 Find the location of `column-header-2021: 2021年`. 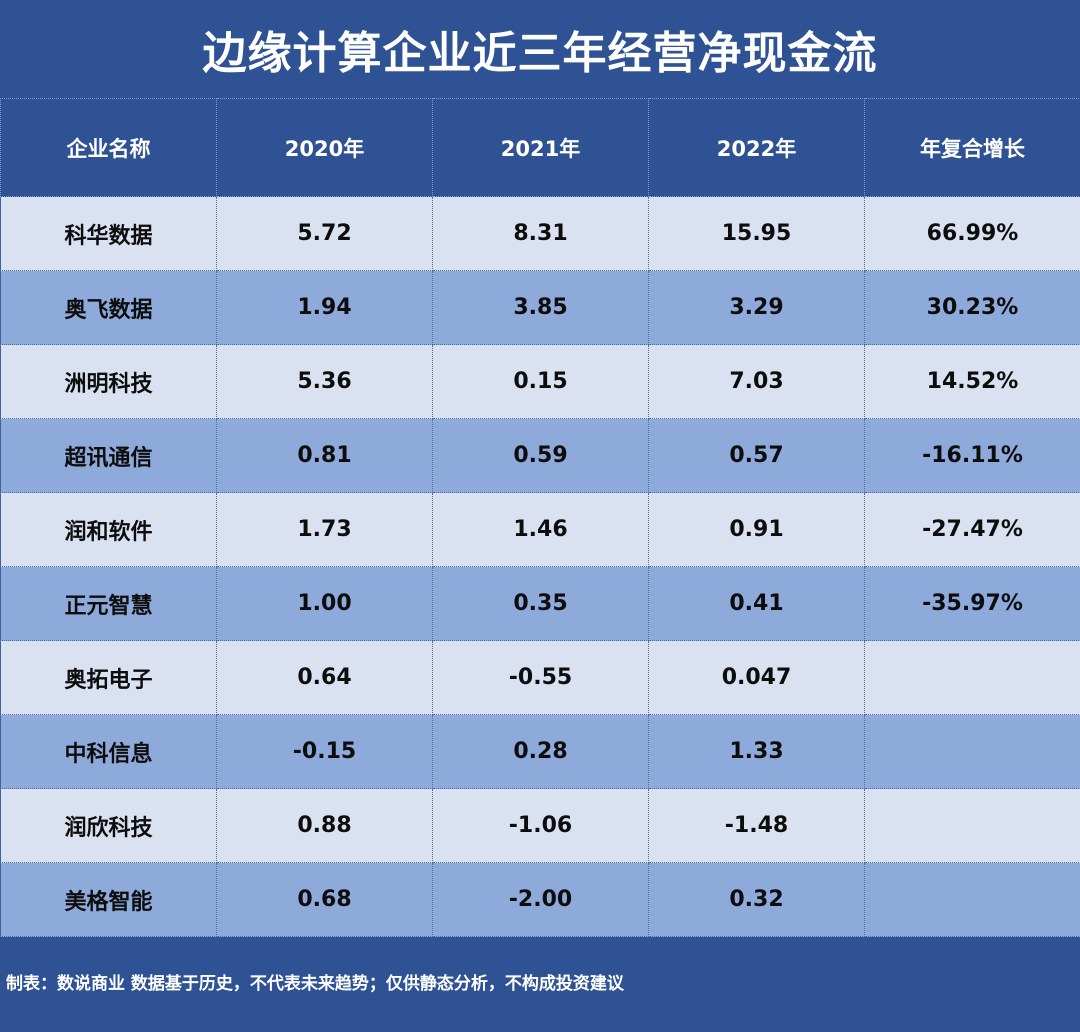

column-header-2021: 2021年 is located at coordinates (540, 147).